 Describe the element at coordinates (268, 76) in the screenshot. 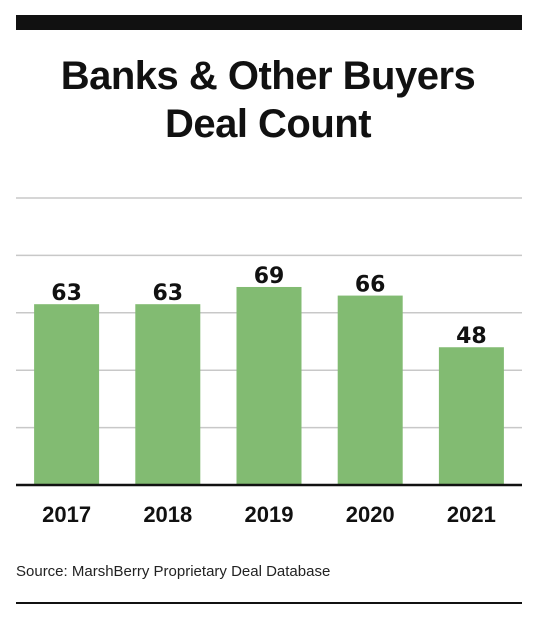

I see `chart-title-line-1: Banks & Other Buyers` at that location.